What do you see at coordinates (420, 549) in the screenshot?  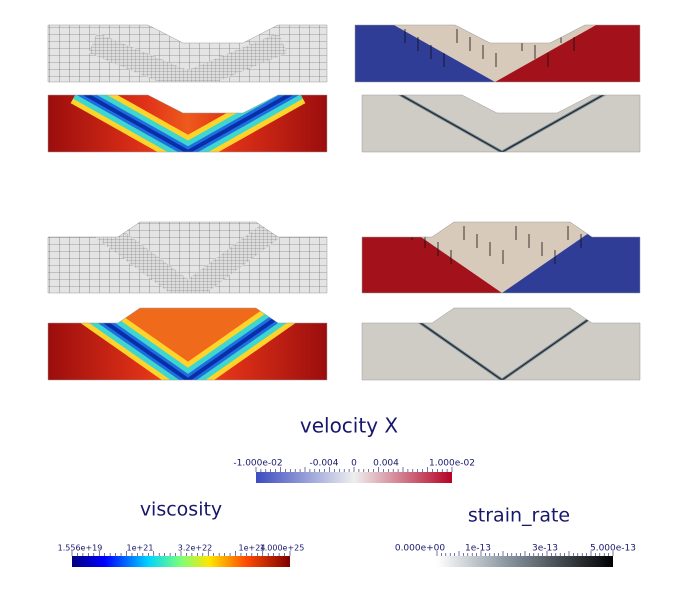 I see `colorbar-tick-label: 0.000e+00` at bounding box center [420, 549].